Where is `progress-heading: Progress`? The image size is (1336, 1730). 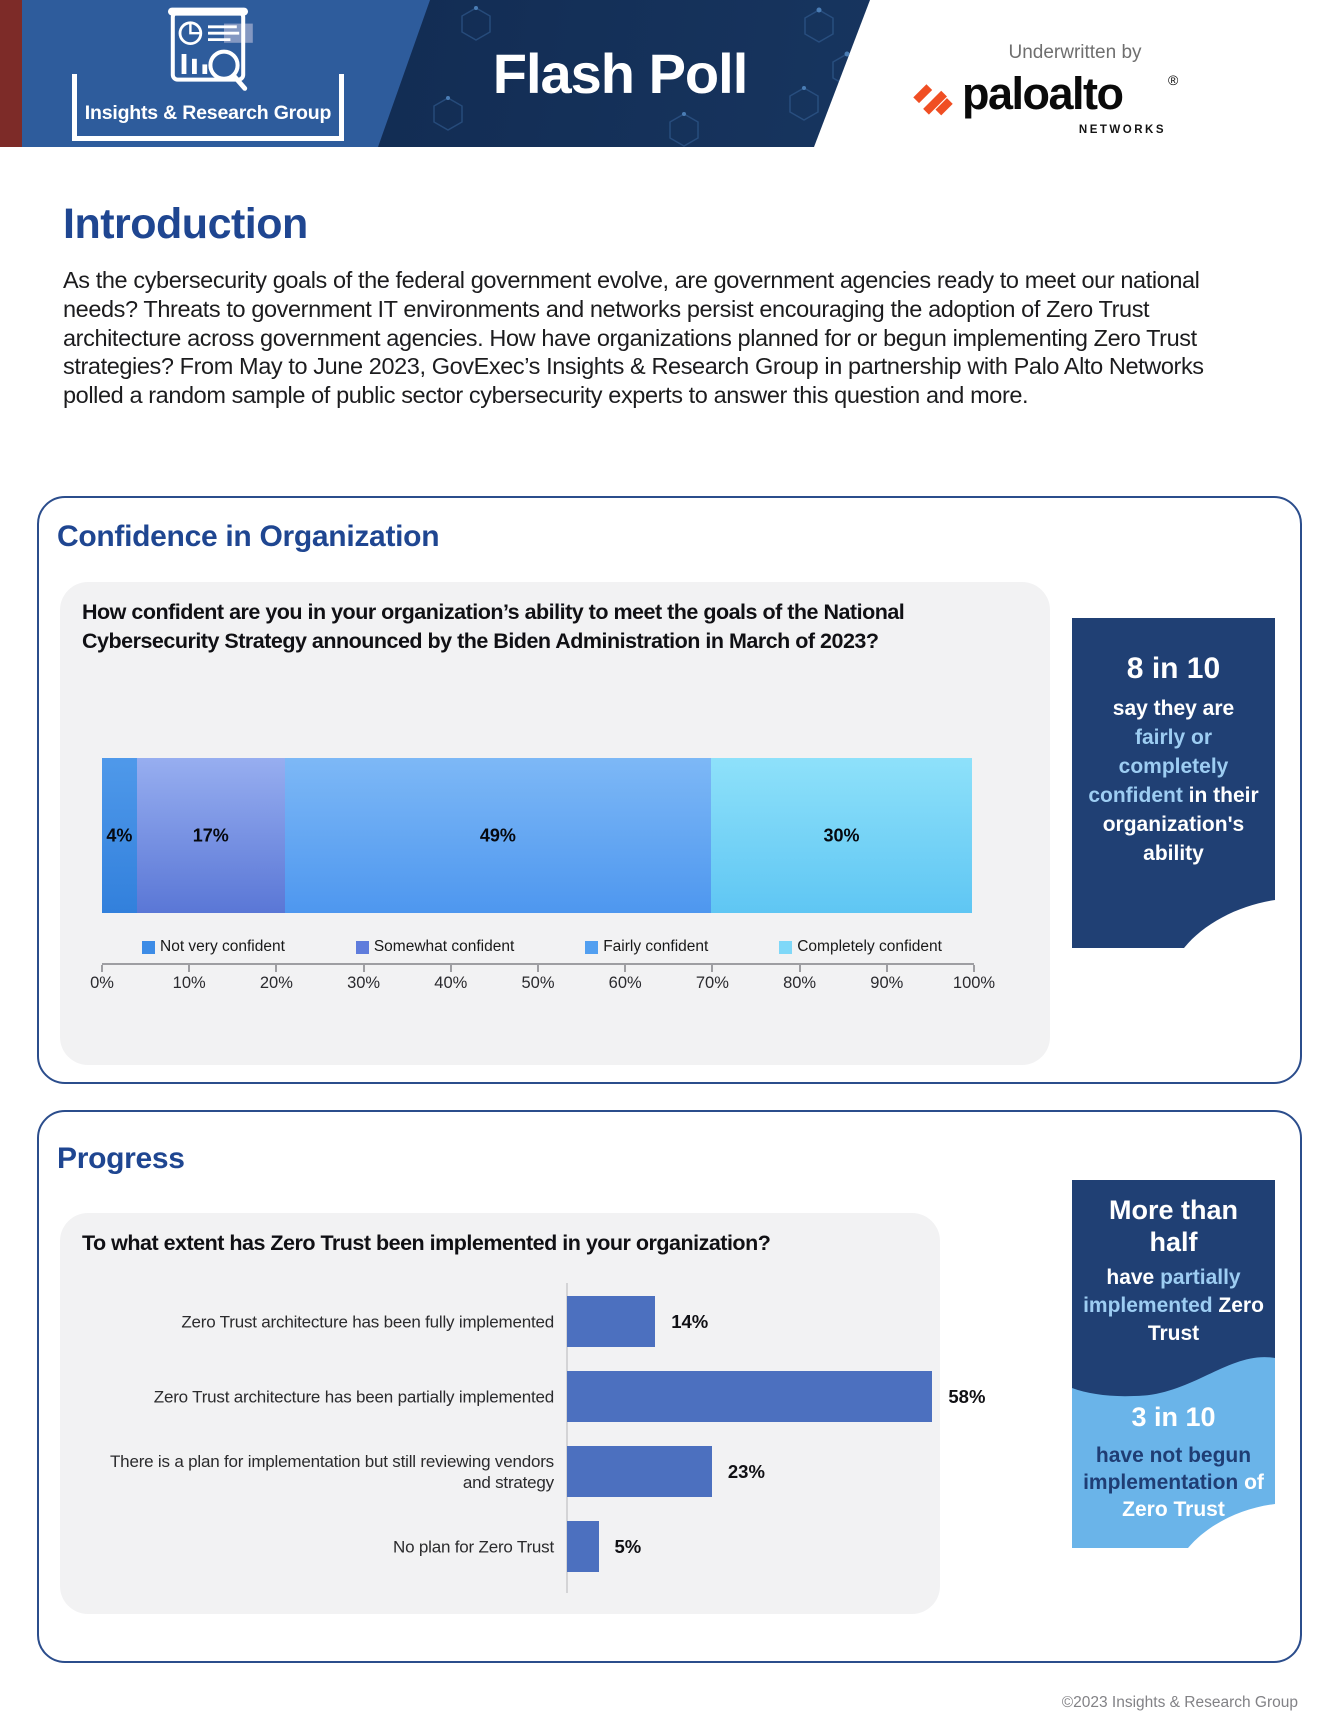 progress-heading: Progress is located at coordinates (121, 1158).